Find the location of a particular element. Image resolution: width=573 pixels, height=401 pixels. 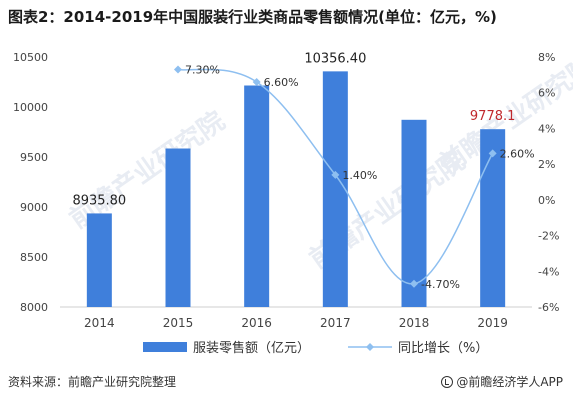

y-right-tick-label: 6% is located at coordinates (546, 93).